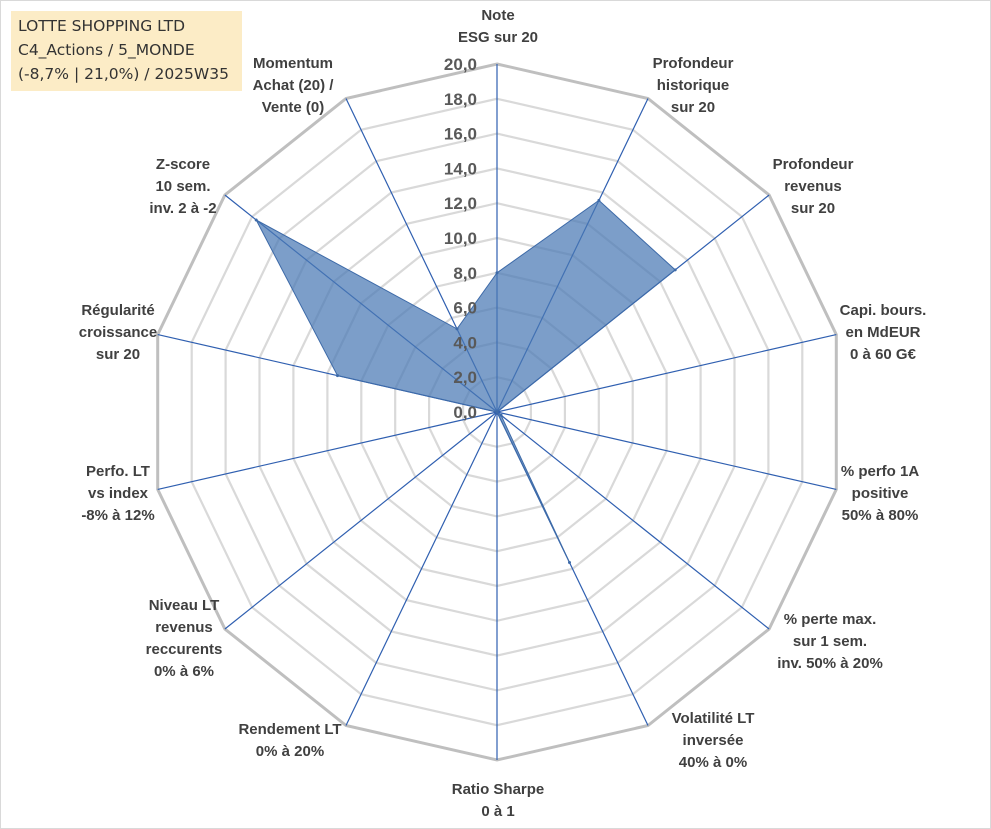 The height and width of the screenshot is (829, 991). What do you see at coordinates (465, 342) in the screenshot?
I see `tick-label: 4,0` at bounding box center [465, 342].